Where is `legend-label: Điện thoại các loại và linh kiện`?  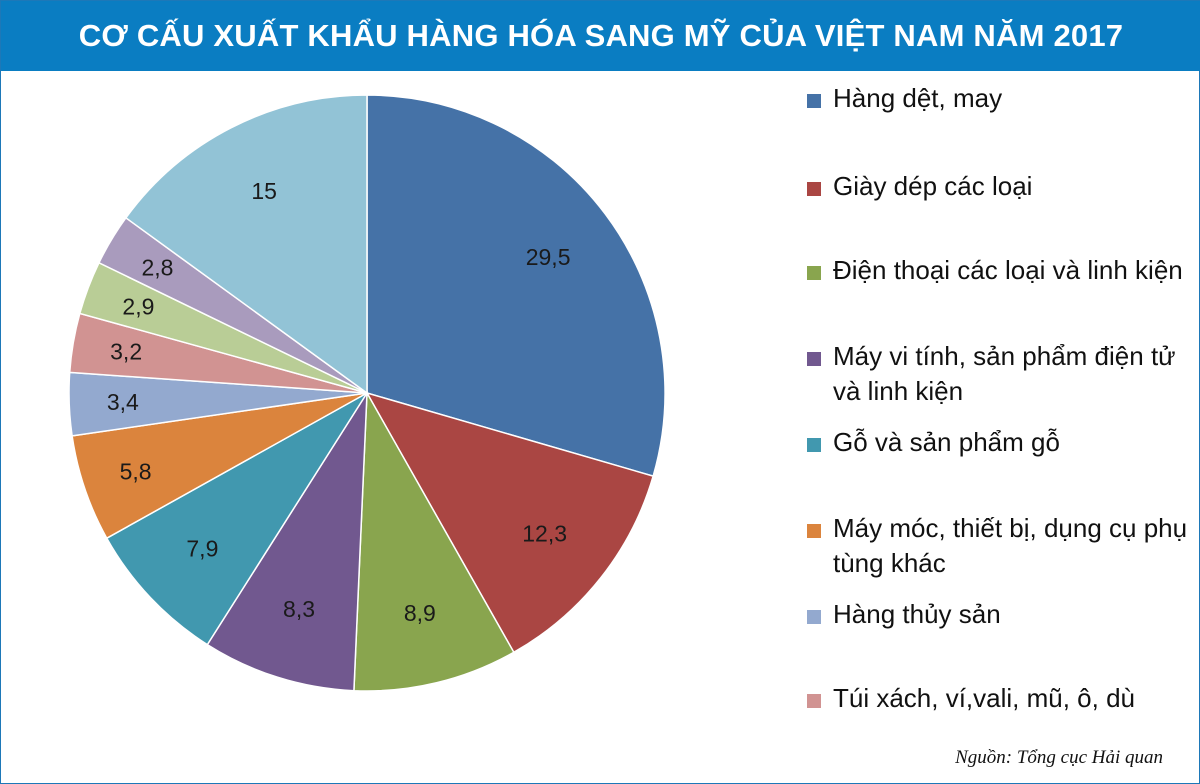 legend-label: Điện thoại các loại và linh kiện is located at coordinates (1008, 270).